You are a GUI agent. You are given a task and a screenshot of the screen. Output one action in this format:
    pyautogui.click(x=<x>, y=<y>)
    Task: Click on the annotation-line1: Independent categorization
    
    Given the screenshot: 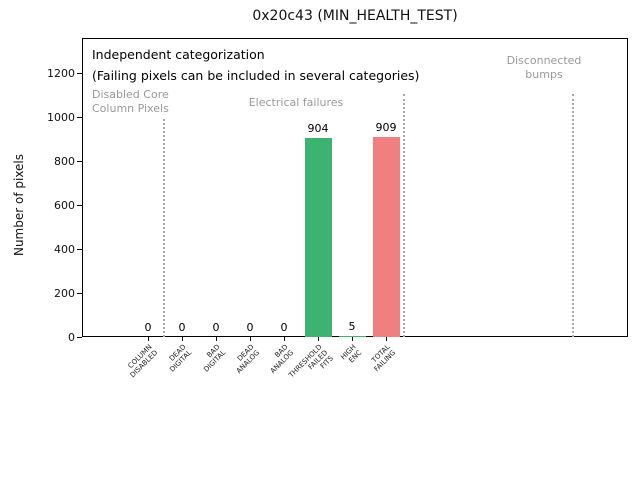 What is the action you would take?
    pyautogui.click(x=178, y=54)
    